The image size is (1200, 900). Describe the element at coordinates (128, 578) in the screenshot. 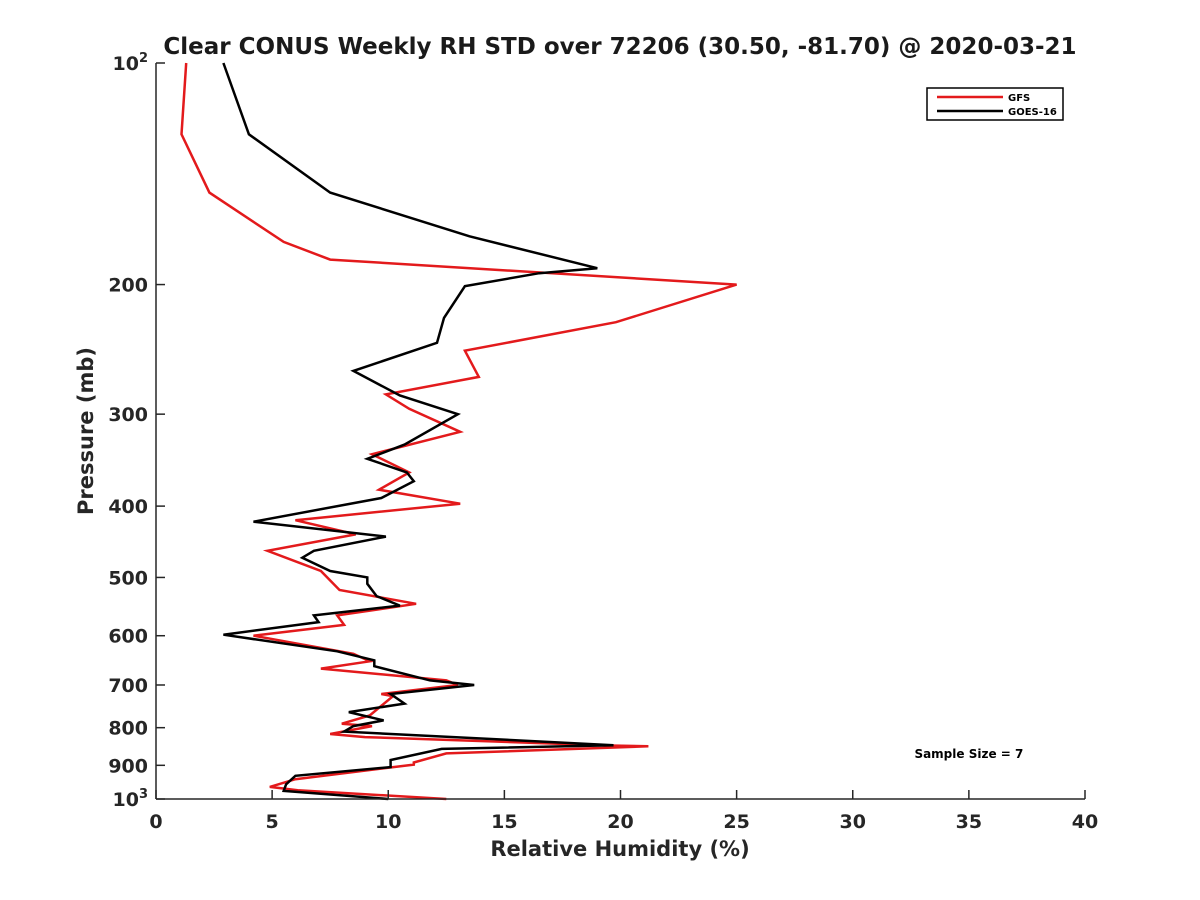

I see `y-tick-label: 500` at that location.